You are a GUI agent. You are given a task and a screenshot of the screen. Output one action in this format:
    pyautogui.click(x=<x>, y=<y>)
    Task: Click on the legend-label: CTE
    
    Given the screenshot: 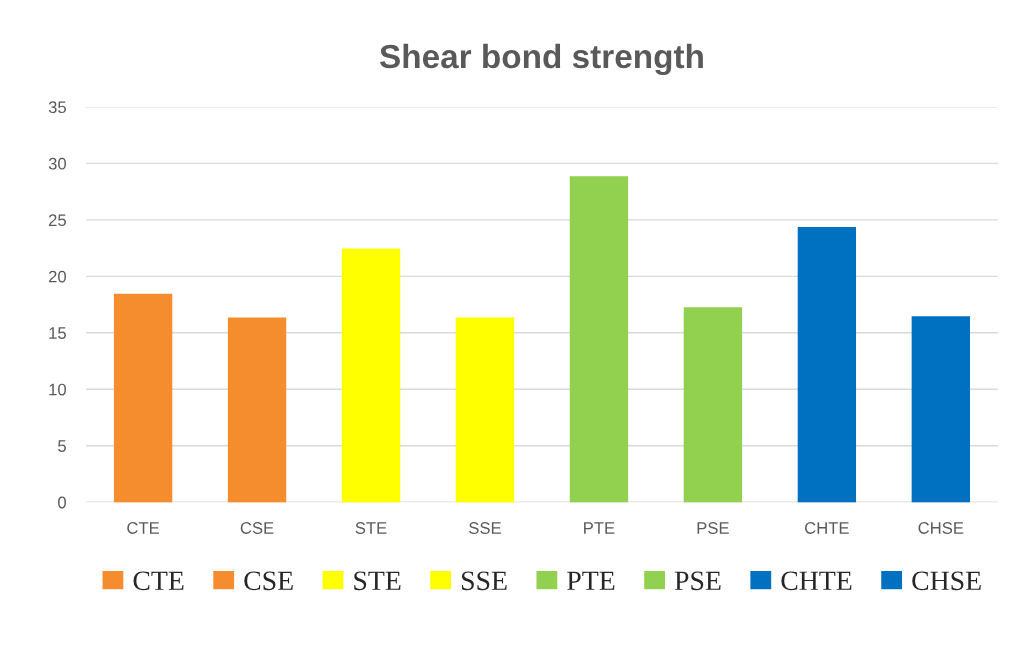 What is the action you would take?
    pyautogui.click(x=158, y=581)
    